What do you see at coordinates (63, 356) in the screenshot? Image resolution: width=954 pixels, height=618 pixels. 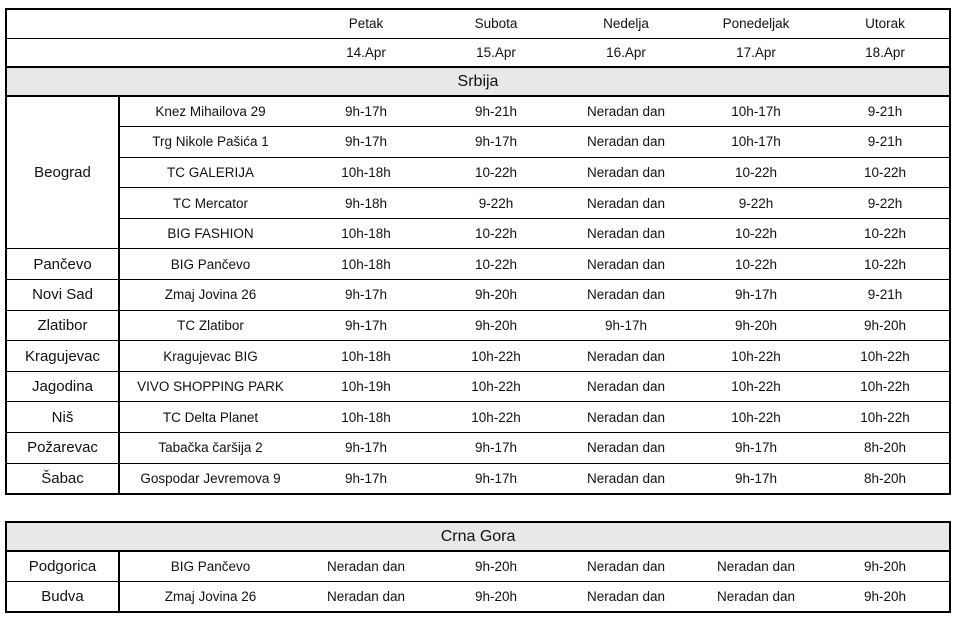 I see `city-cell: Kragujevac` at bounding box center [63, 356].